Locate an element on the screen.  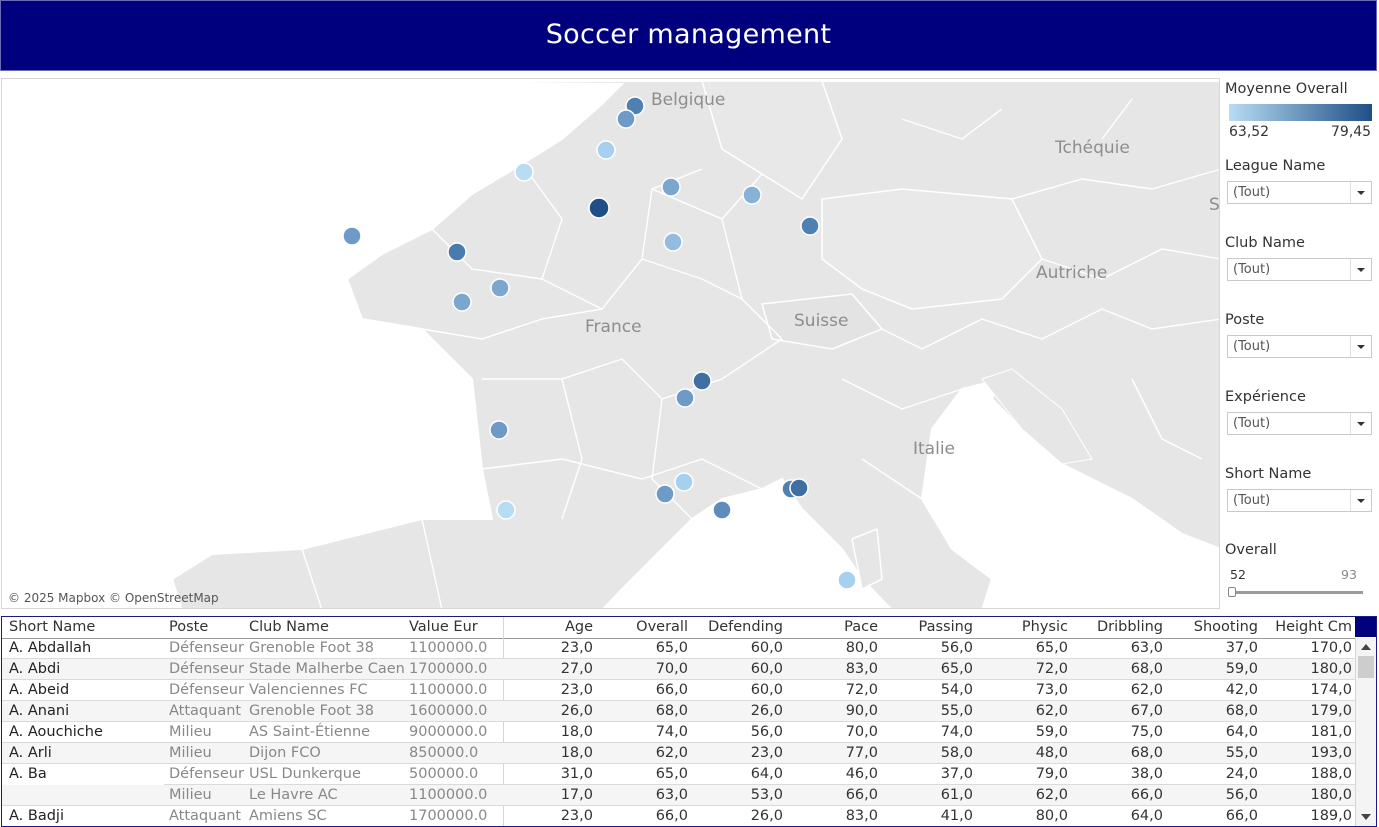
cell-stat: 54,0 is located at coordinates (956, 690).